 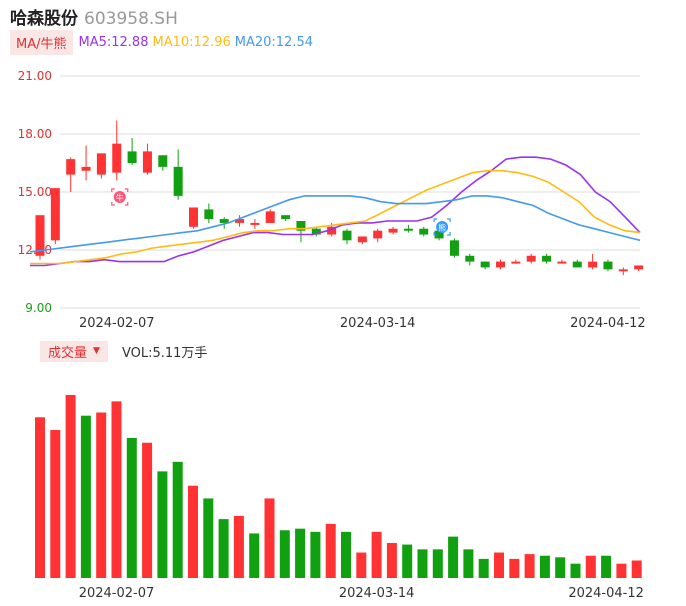 I want to click on chevron-down-icon: ▼, so click(x=96, y=351).